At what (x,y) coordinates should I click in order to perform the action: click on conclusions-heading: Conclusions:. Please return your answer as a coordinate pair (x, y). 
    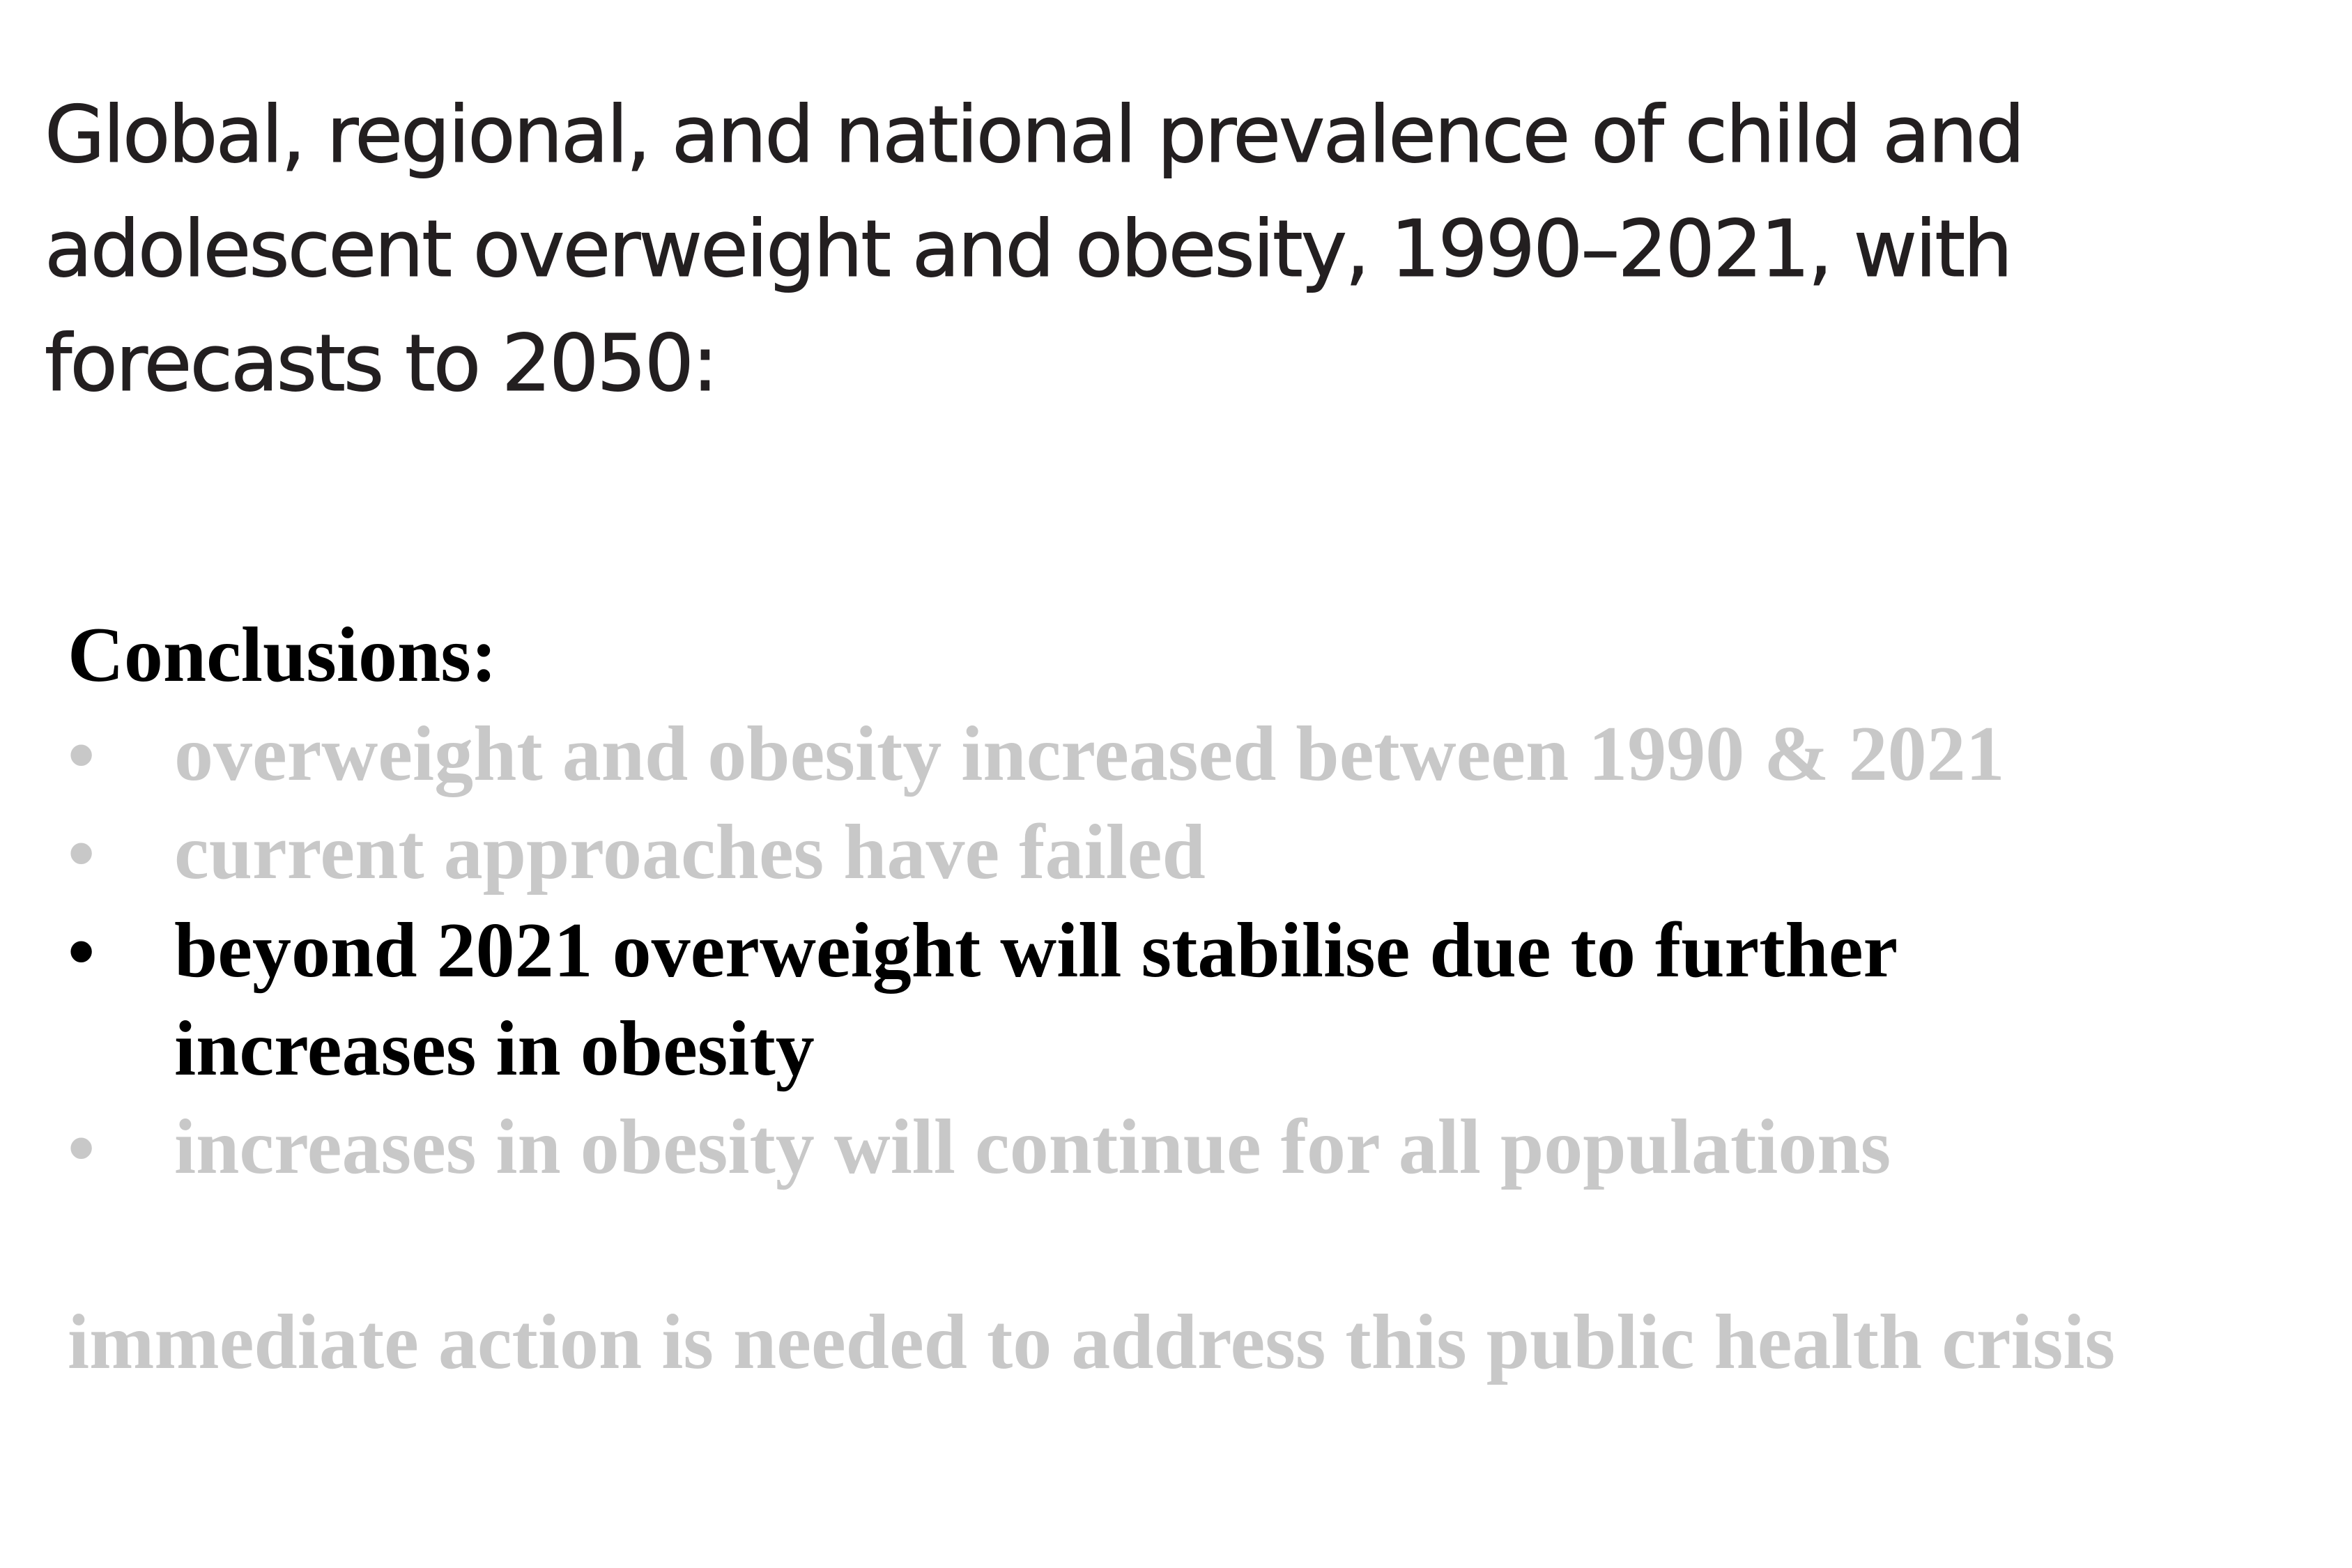
    Looking at the image, I should click on (283, 655).